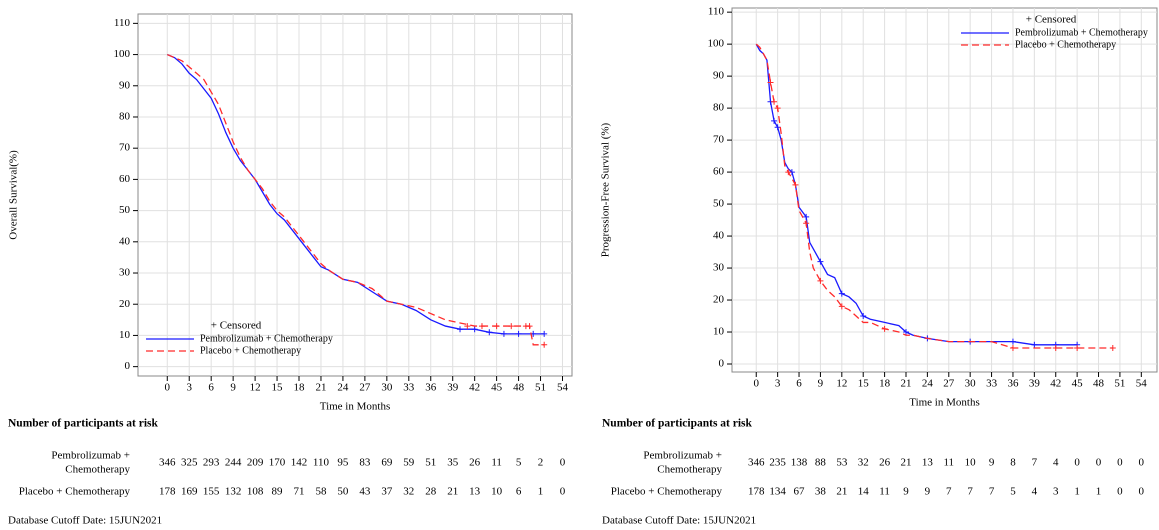 The width and height of the screenshot is (1159, 530). What do you see at coordinates (277, 463) in the screenshot?
I see `risk-value: 170` at bounding box center [277, 463].